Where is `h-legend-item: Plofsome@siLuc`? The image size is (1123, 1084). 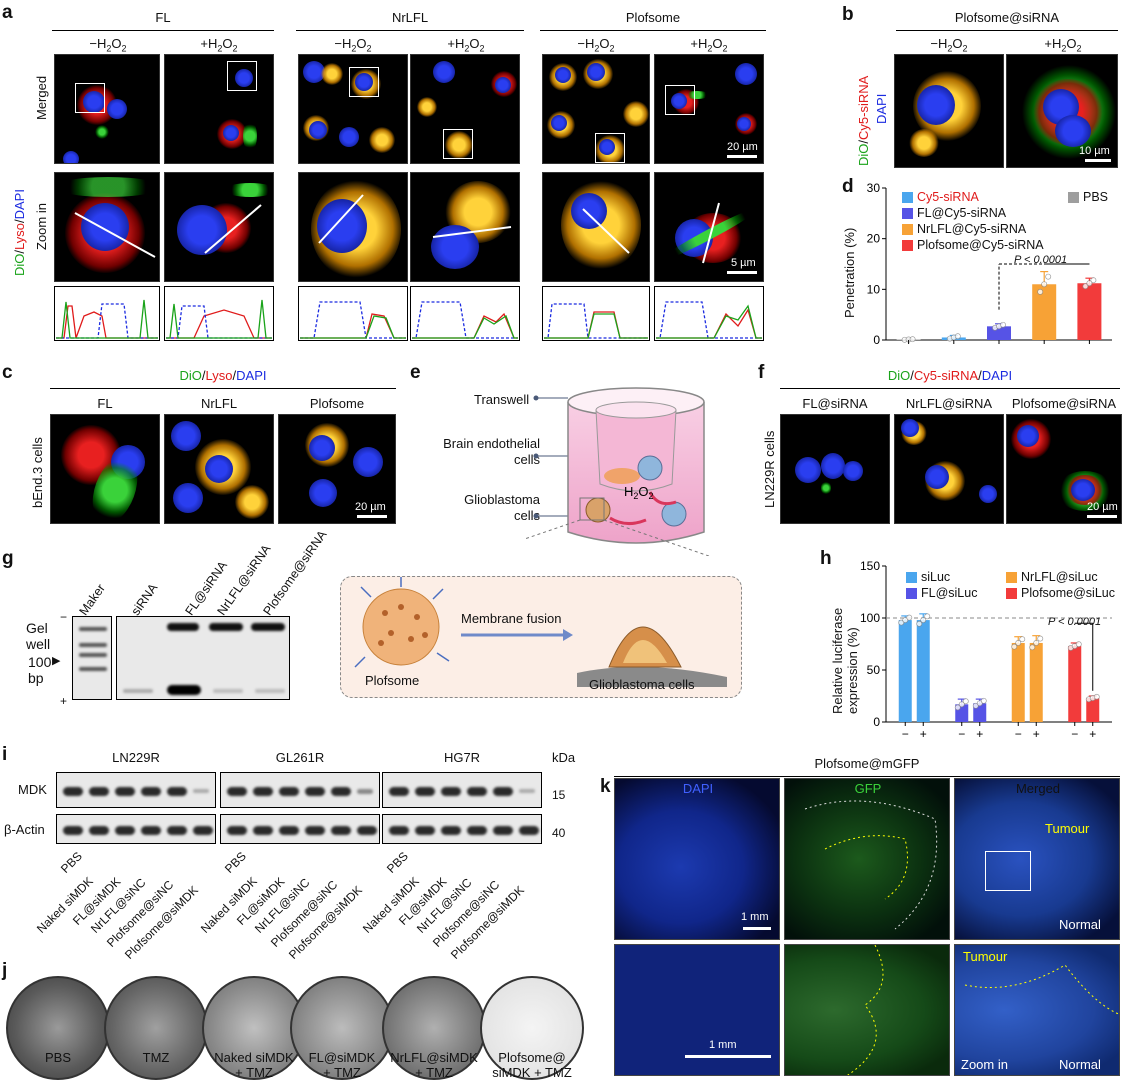
h-legend-item: Plofsome@siLuc is located at coordinates (1060, 593).